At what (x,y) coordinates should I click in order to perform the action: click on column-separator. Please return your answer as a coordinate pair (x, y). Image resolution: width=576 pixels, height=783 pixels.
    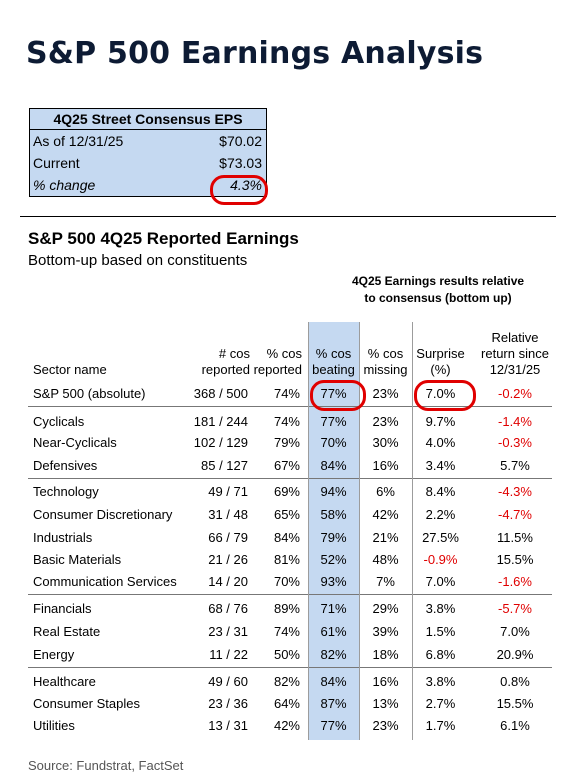
    Looking at the image, I should click on (359, 531).